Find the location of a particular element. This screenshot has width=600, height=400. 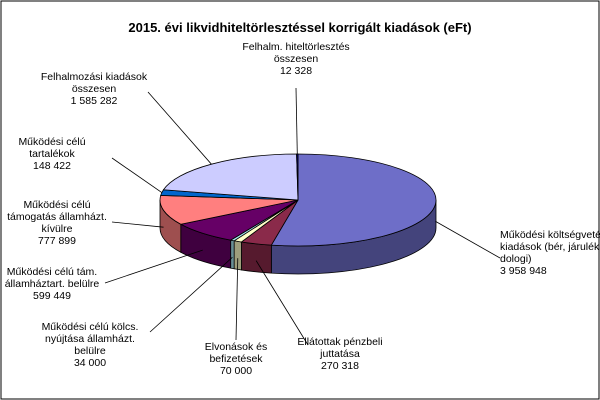

slice-name-label: Elvonások és is located at coordinates (236, 347).